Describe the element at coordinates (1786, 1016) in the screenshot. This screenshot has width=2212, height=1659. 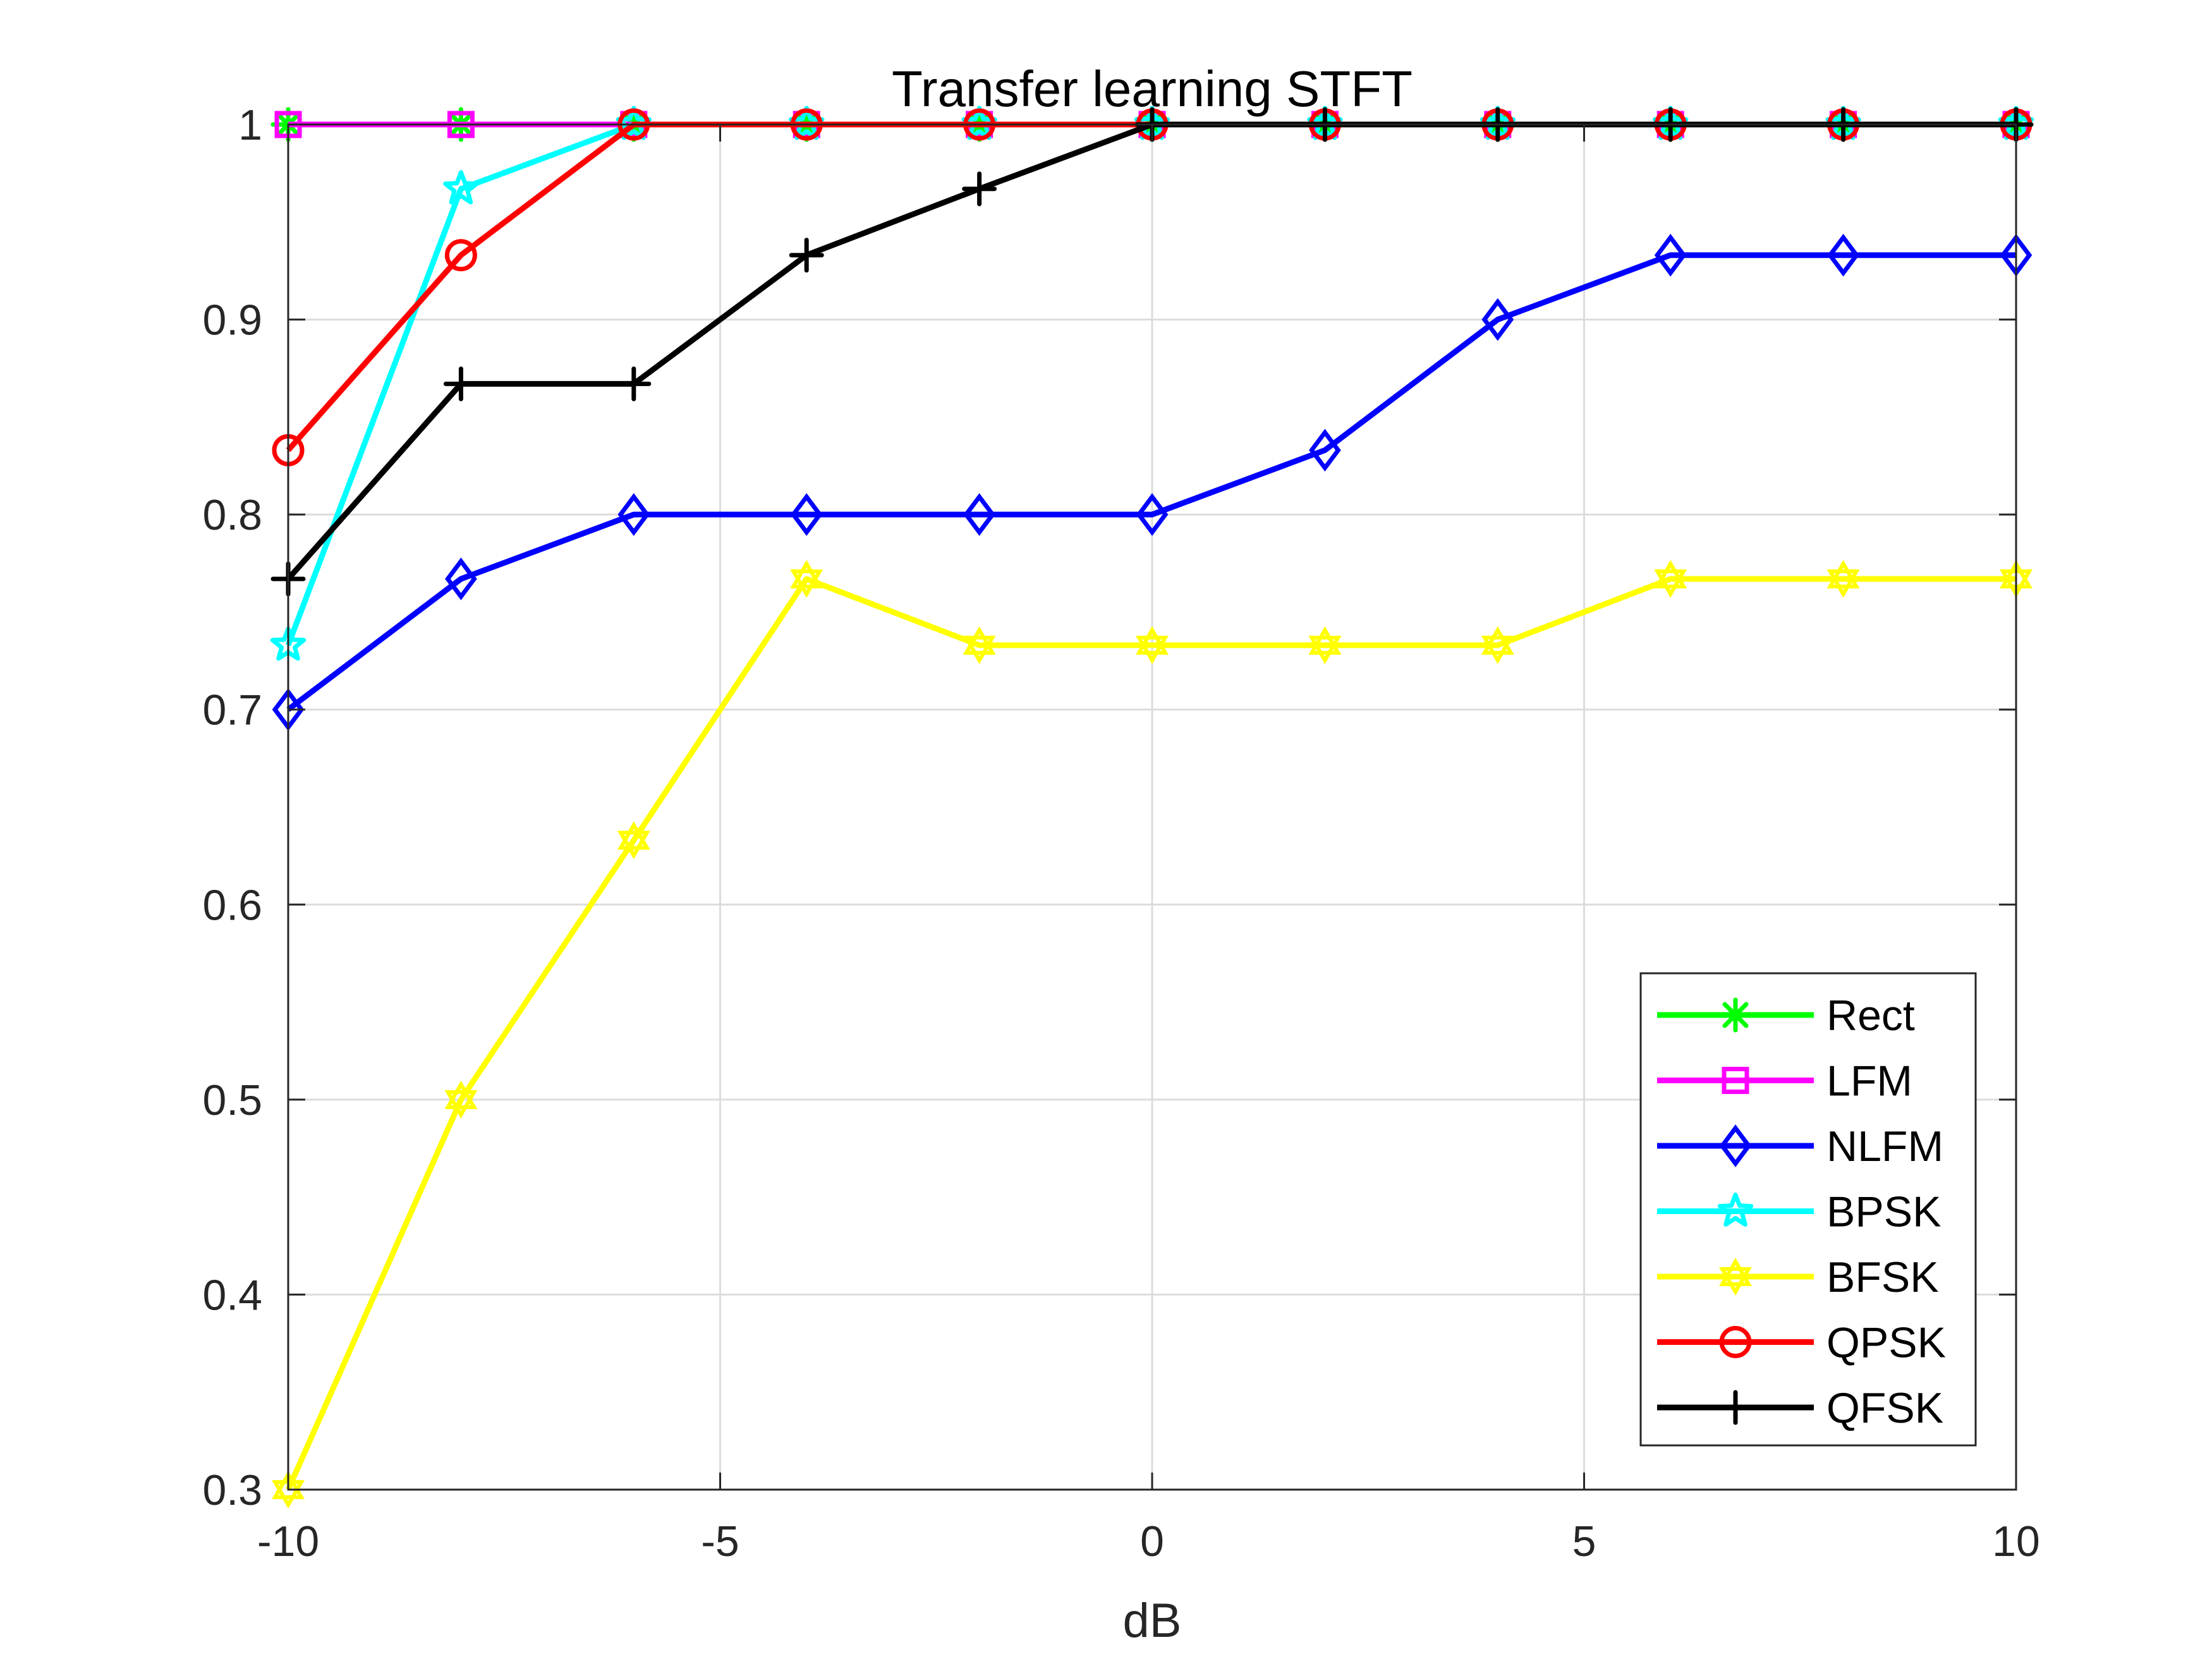
I see `legend-item-rect: Rect` at that location.